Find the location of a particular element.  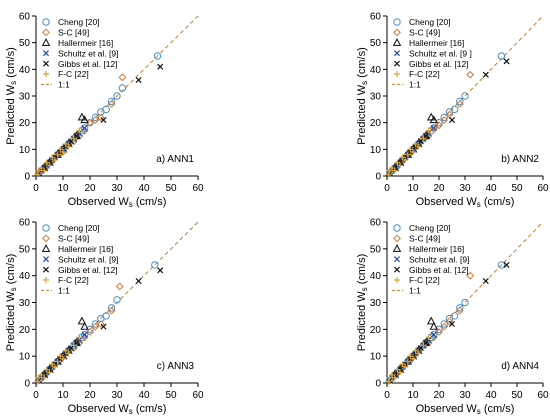

panel-label: a) ANN1 is located at coordinates (175, 159).